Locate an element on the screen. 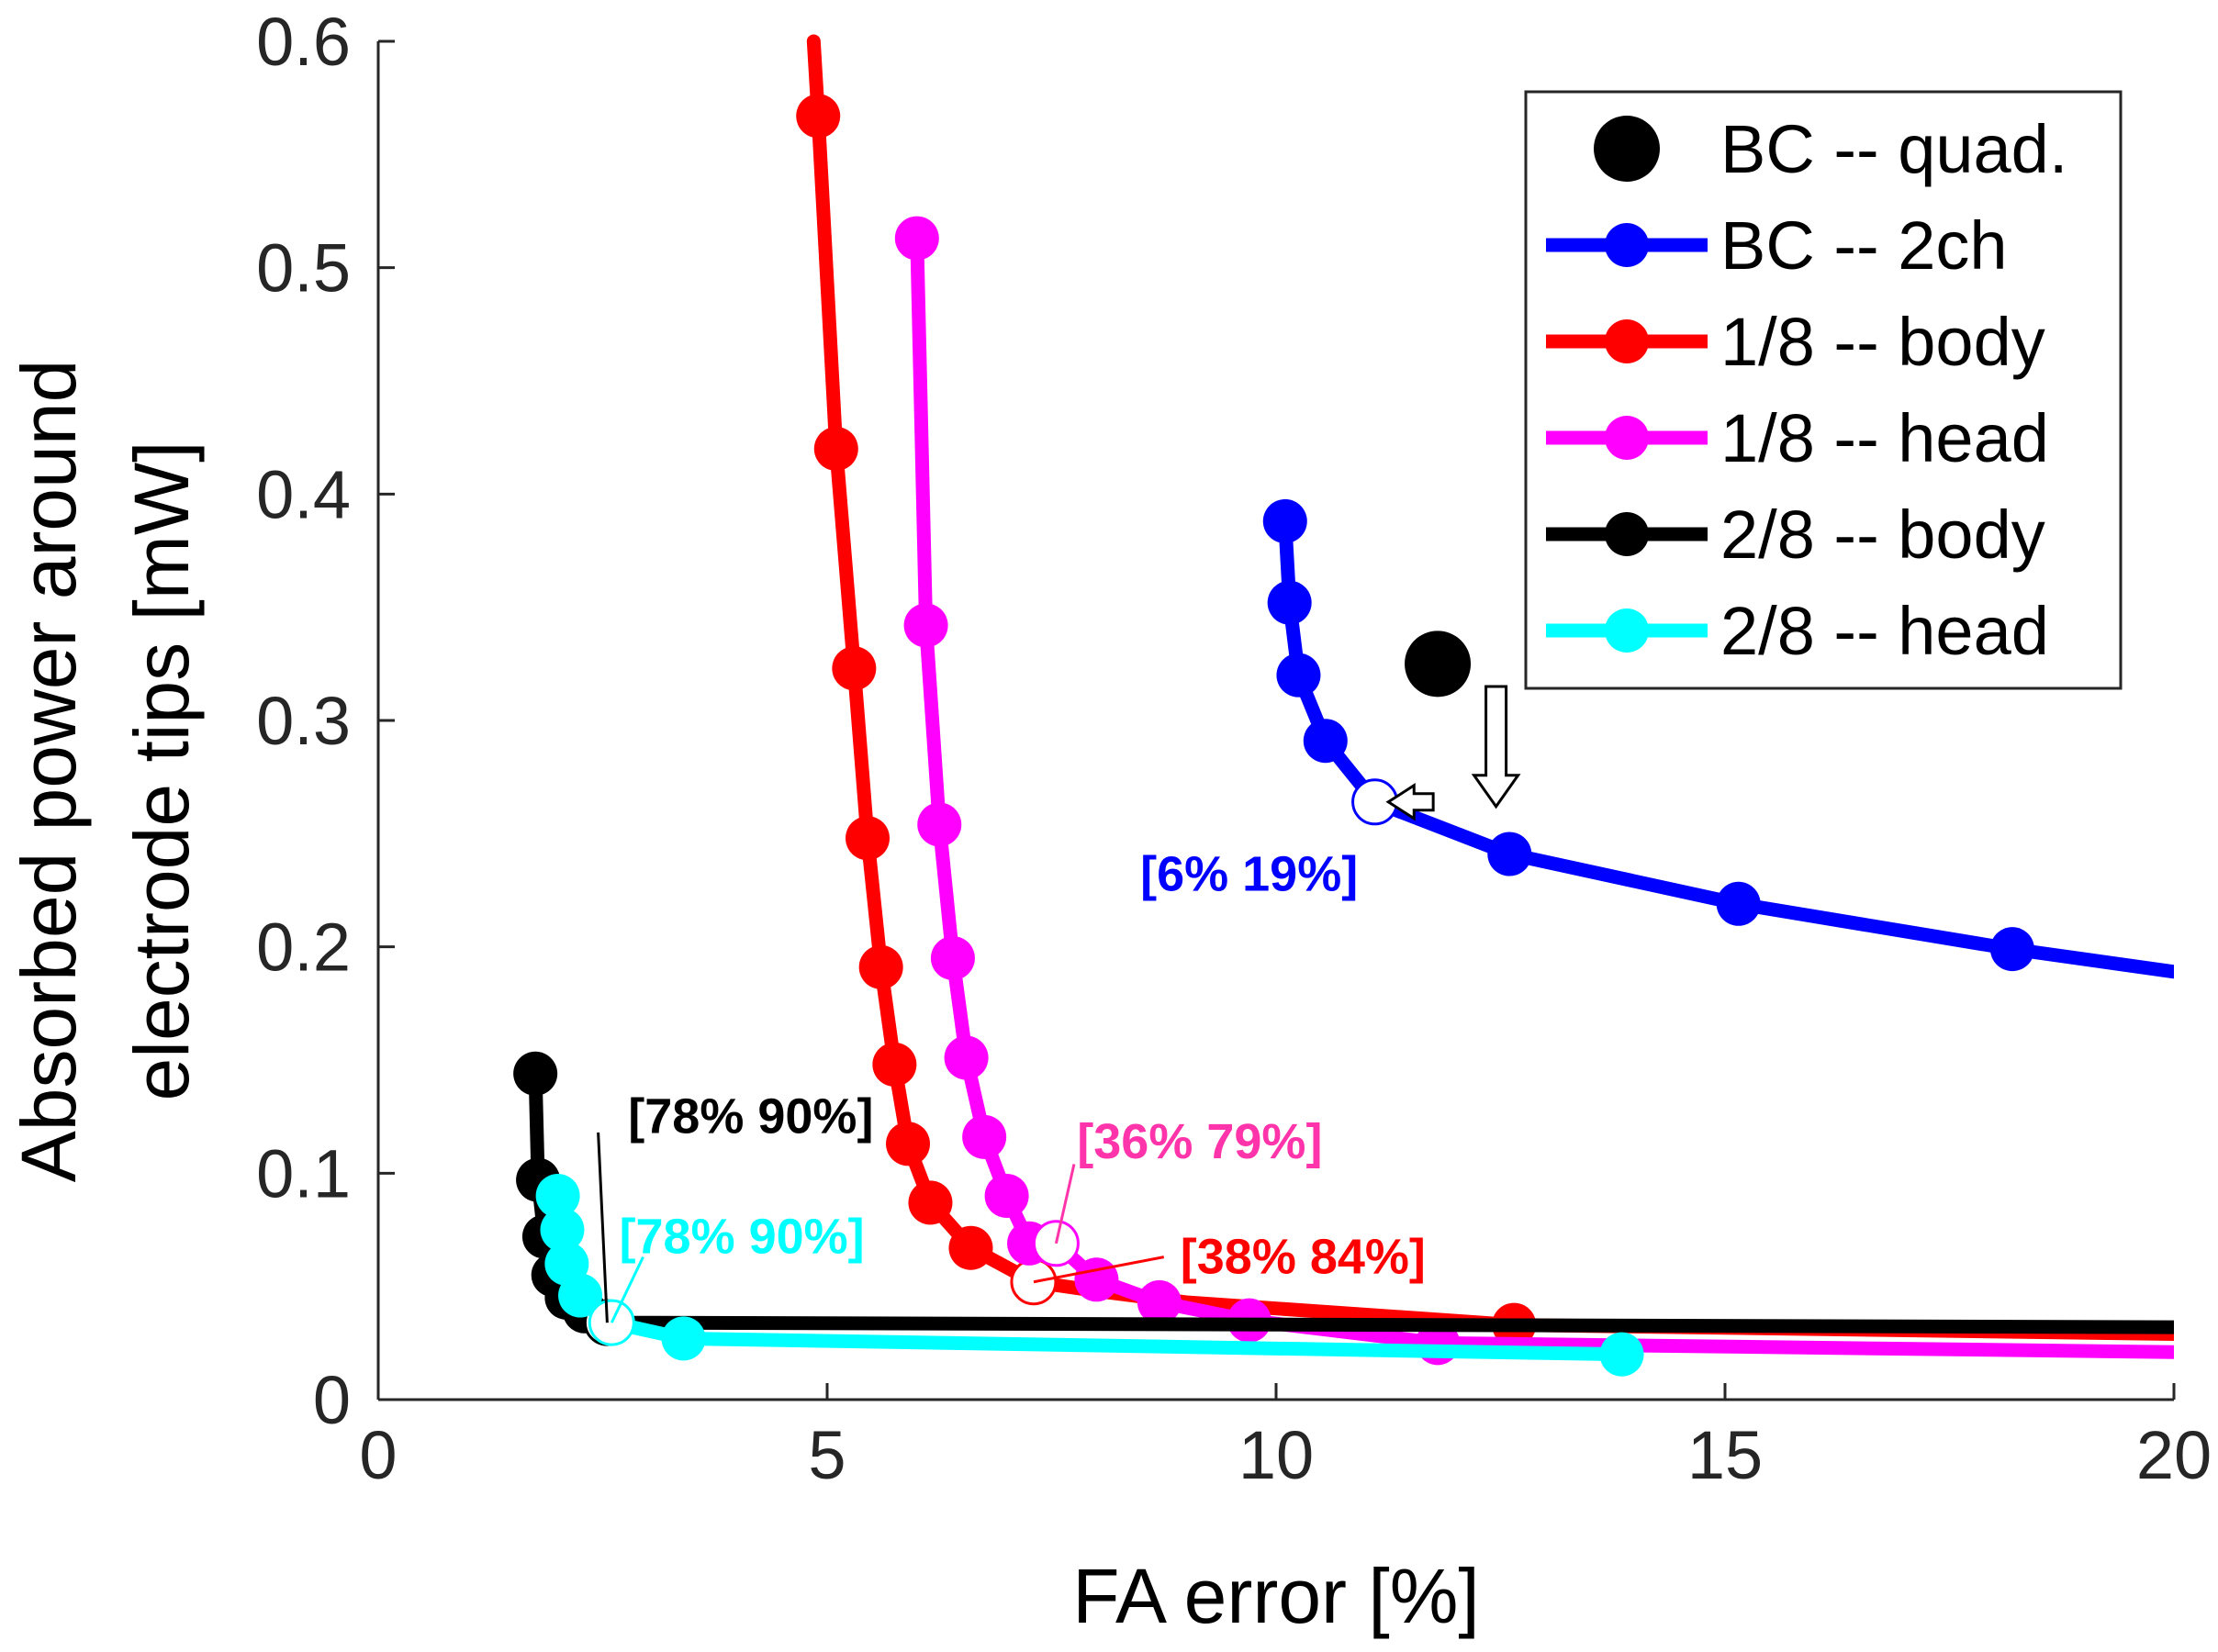  legend-entry: 2/8 -- body is located at coordinates (1796, 535).